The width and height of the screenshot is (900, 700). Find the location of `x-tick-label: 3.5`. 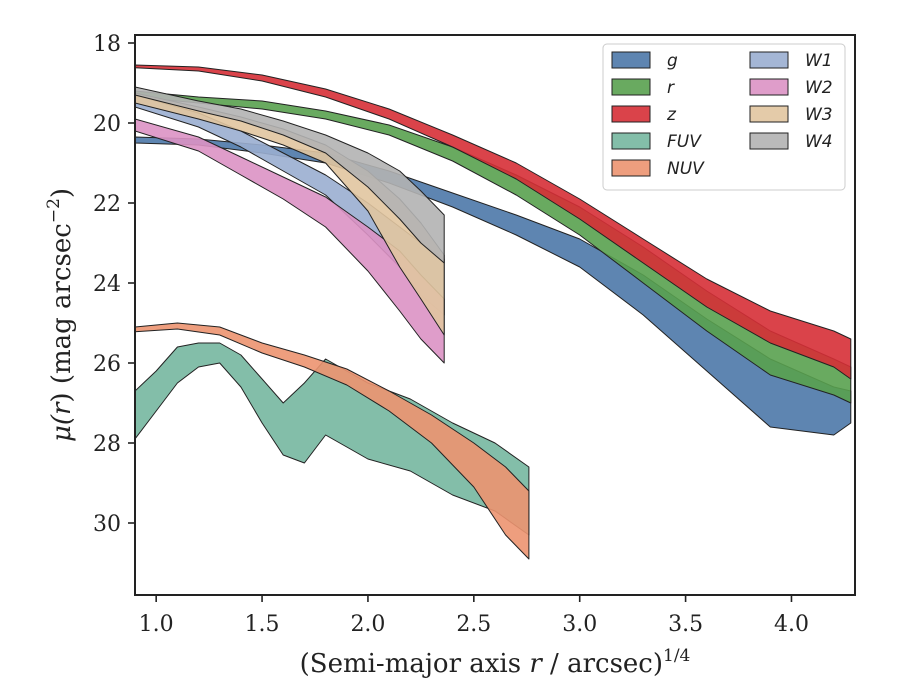

x-tick-label: 3.5 is located at coordinates (685, 624).